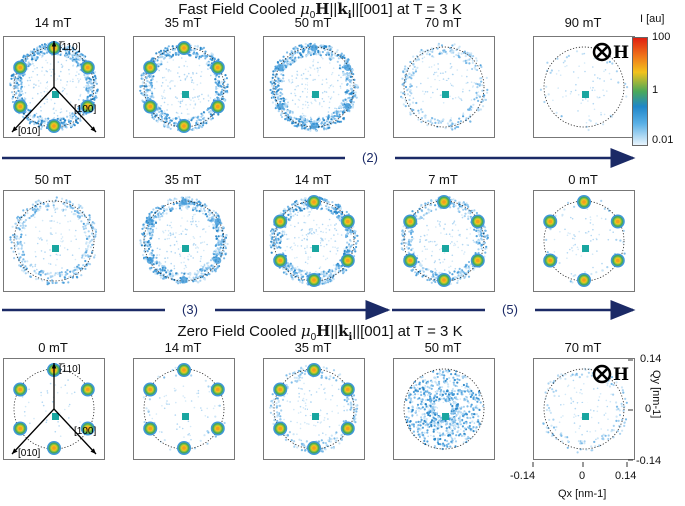  Describe the element at coordinates (651, 359) in the screenshot. I see `y-tick-top: 0.14` at that location.